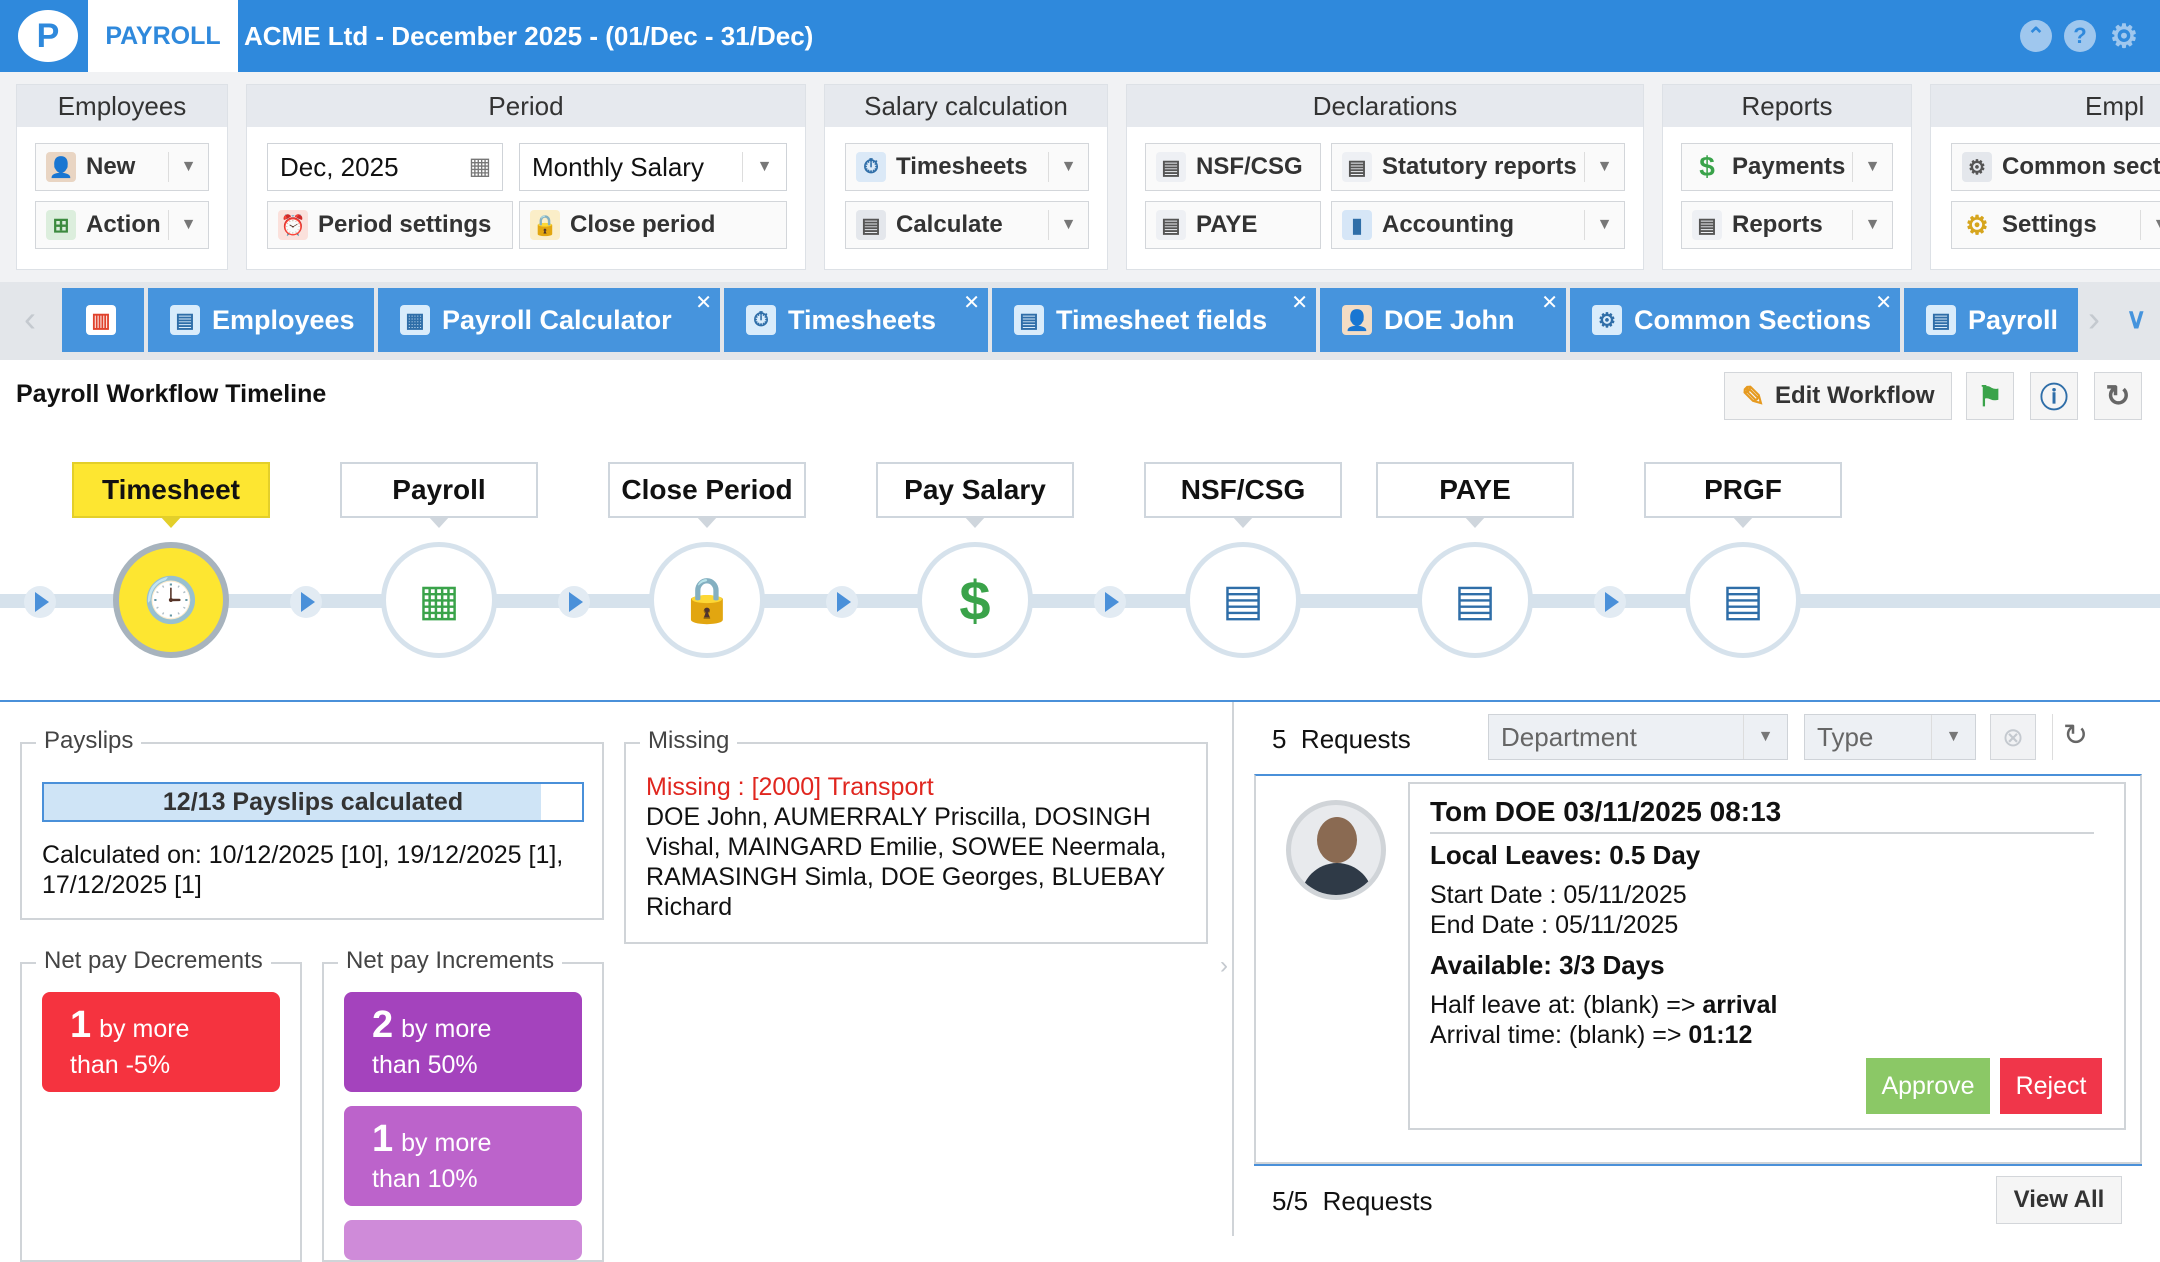 The width and height of the screenshot is (2160, 1262). I want to click on step-node-nsf-csg: ▤, so click(1243, 600).